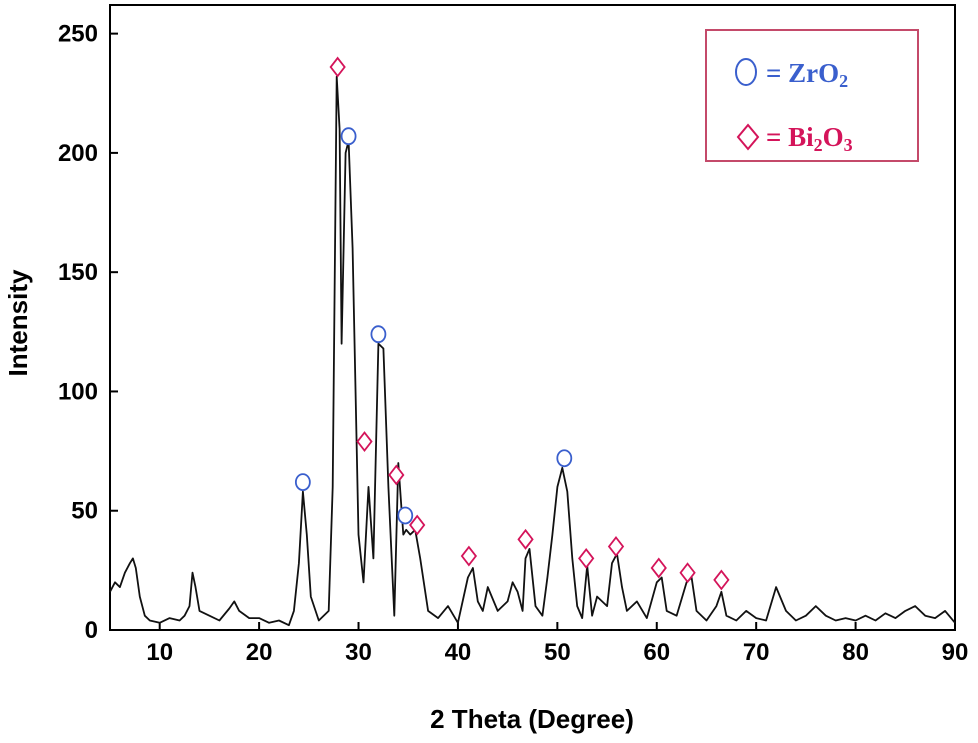 This screenshot has width=978, height=743. What do you see at coordinates (84, 511) in the screenshot?
I see `y-tick-label: 50` at bounding box center [84, 511].